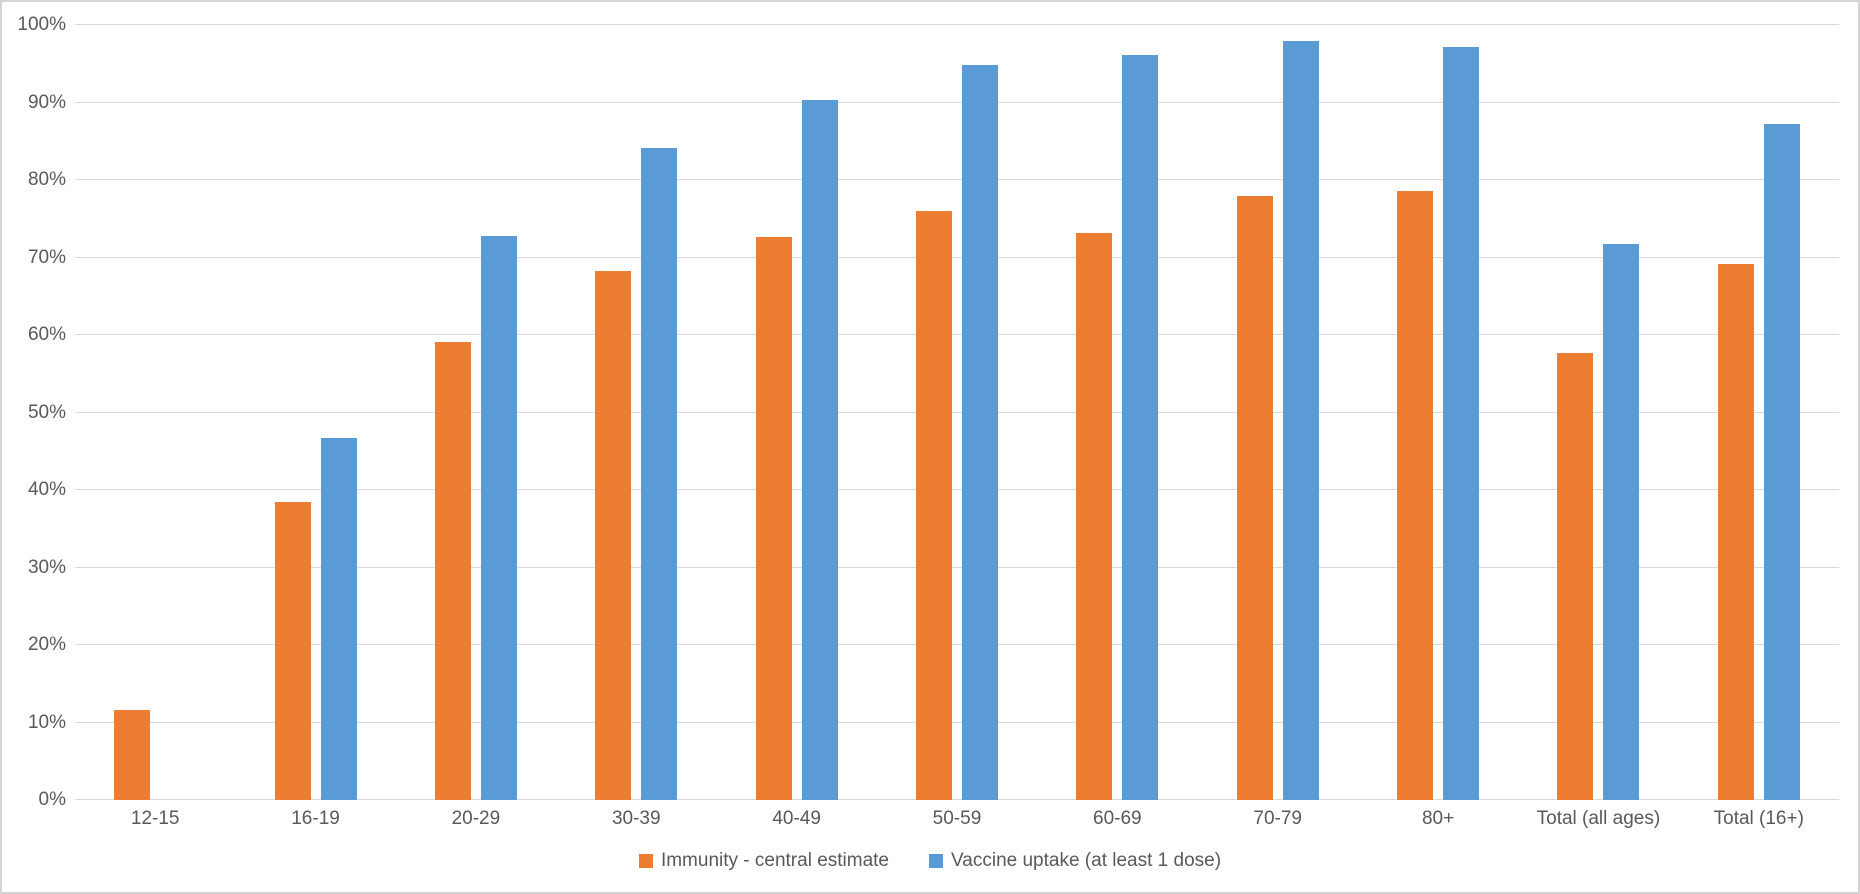 Image resolution: width=1860 pixels, height=894 pixels. I want to click on uptake-bar-total-all-ages-, so click(1621, 521).